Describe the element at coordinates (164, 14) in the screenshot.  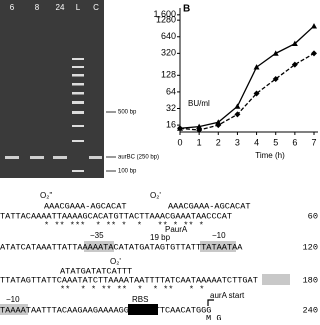
I see `y-tick-label: 1,600` at that location.